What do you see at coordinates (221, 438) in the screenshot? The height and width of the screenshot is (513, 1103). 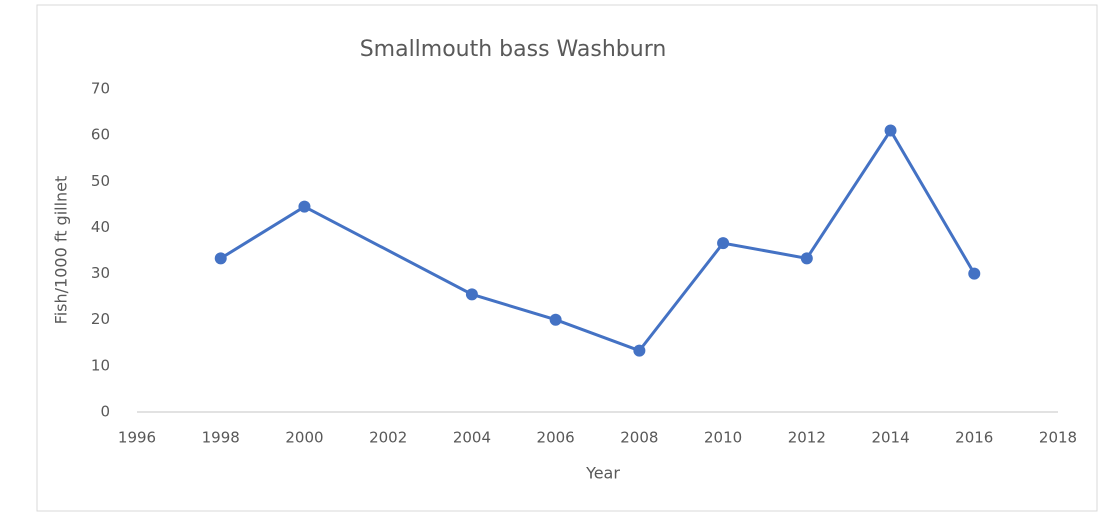 I see `x-tick-label: 1998` at bounding box center [221, 438].